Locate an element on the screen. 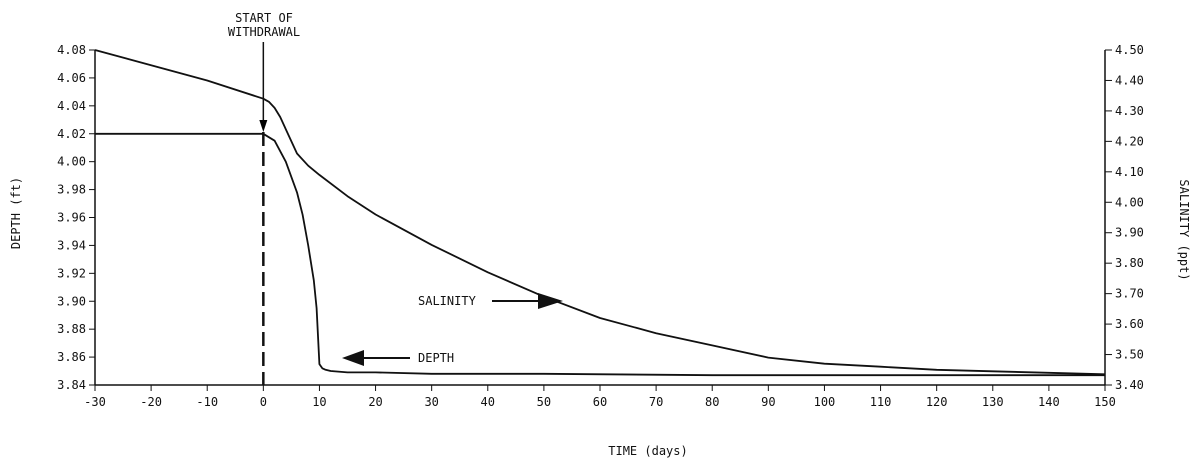 Image resolution: width=1204 pixels, height=465 pixels. y2-tick-label: 3.60 is located at coordinates (1129, 324).